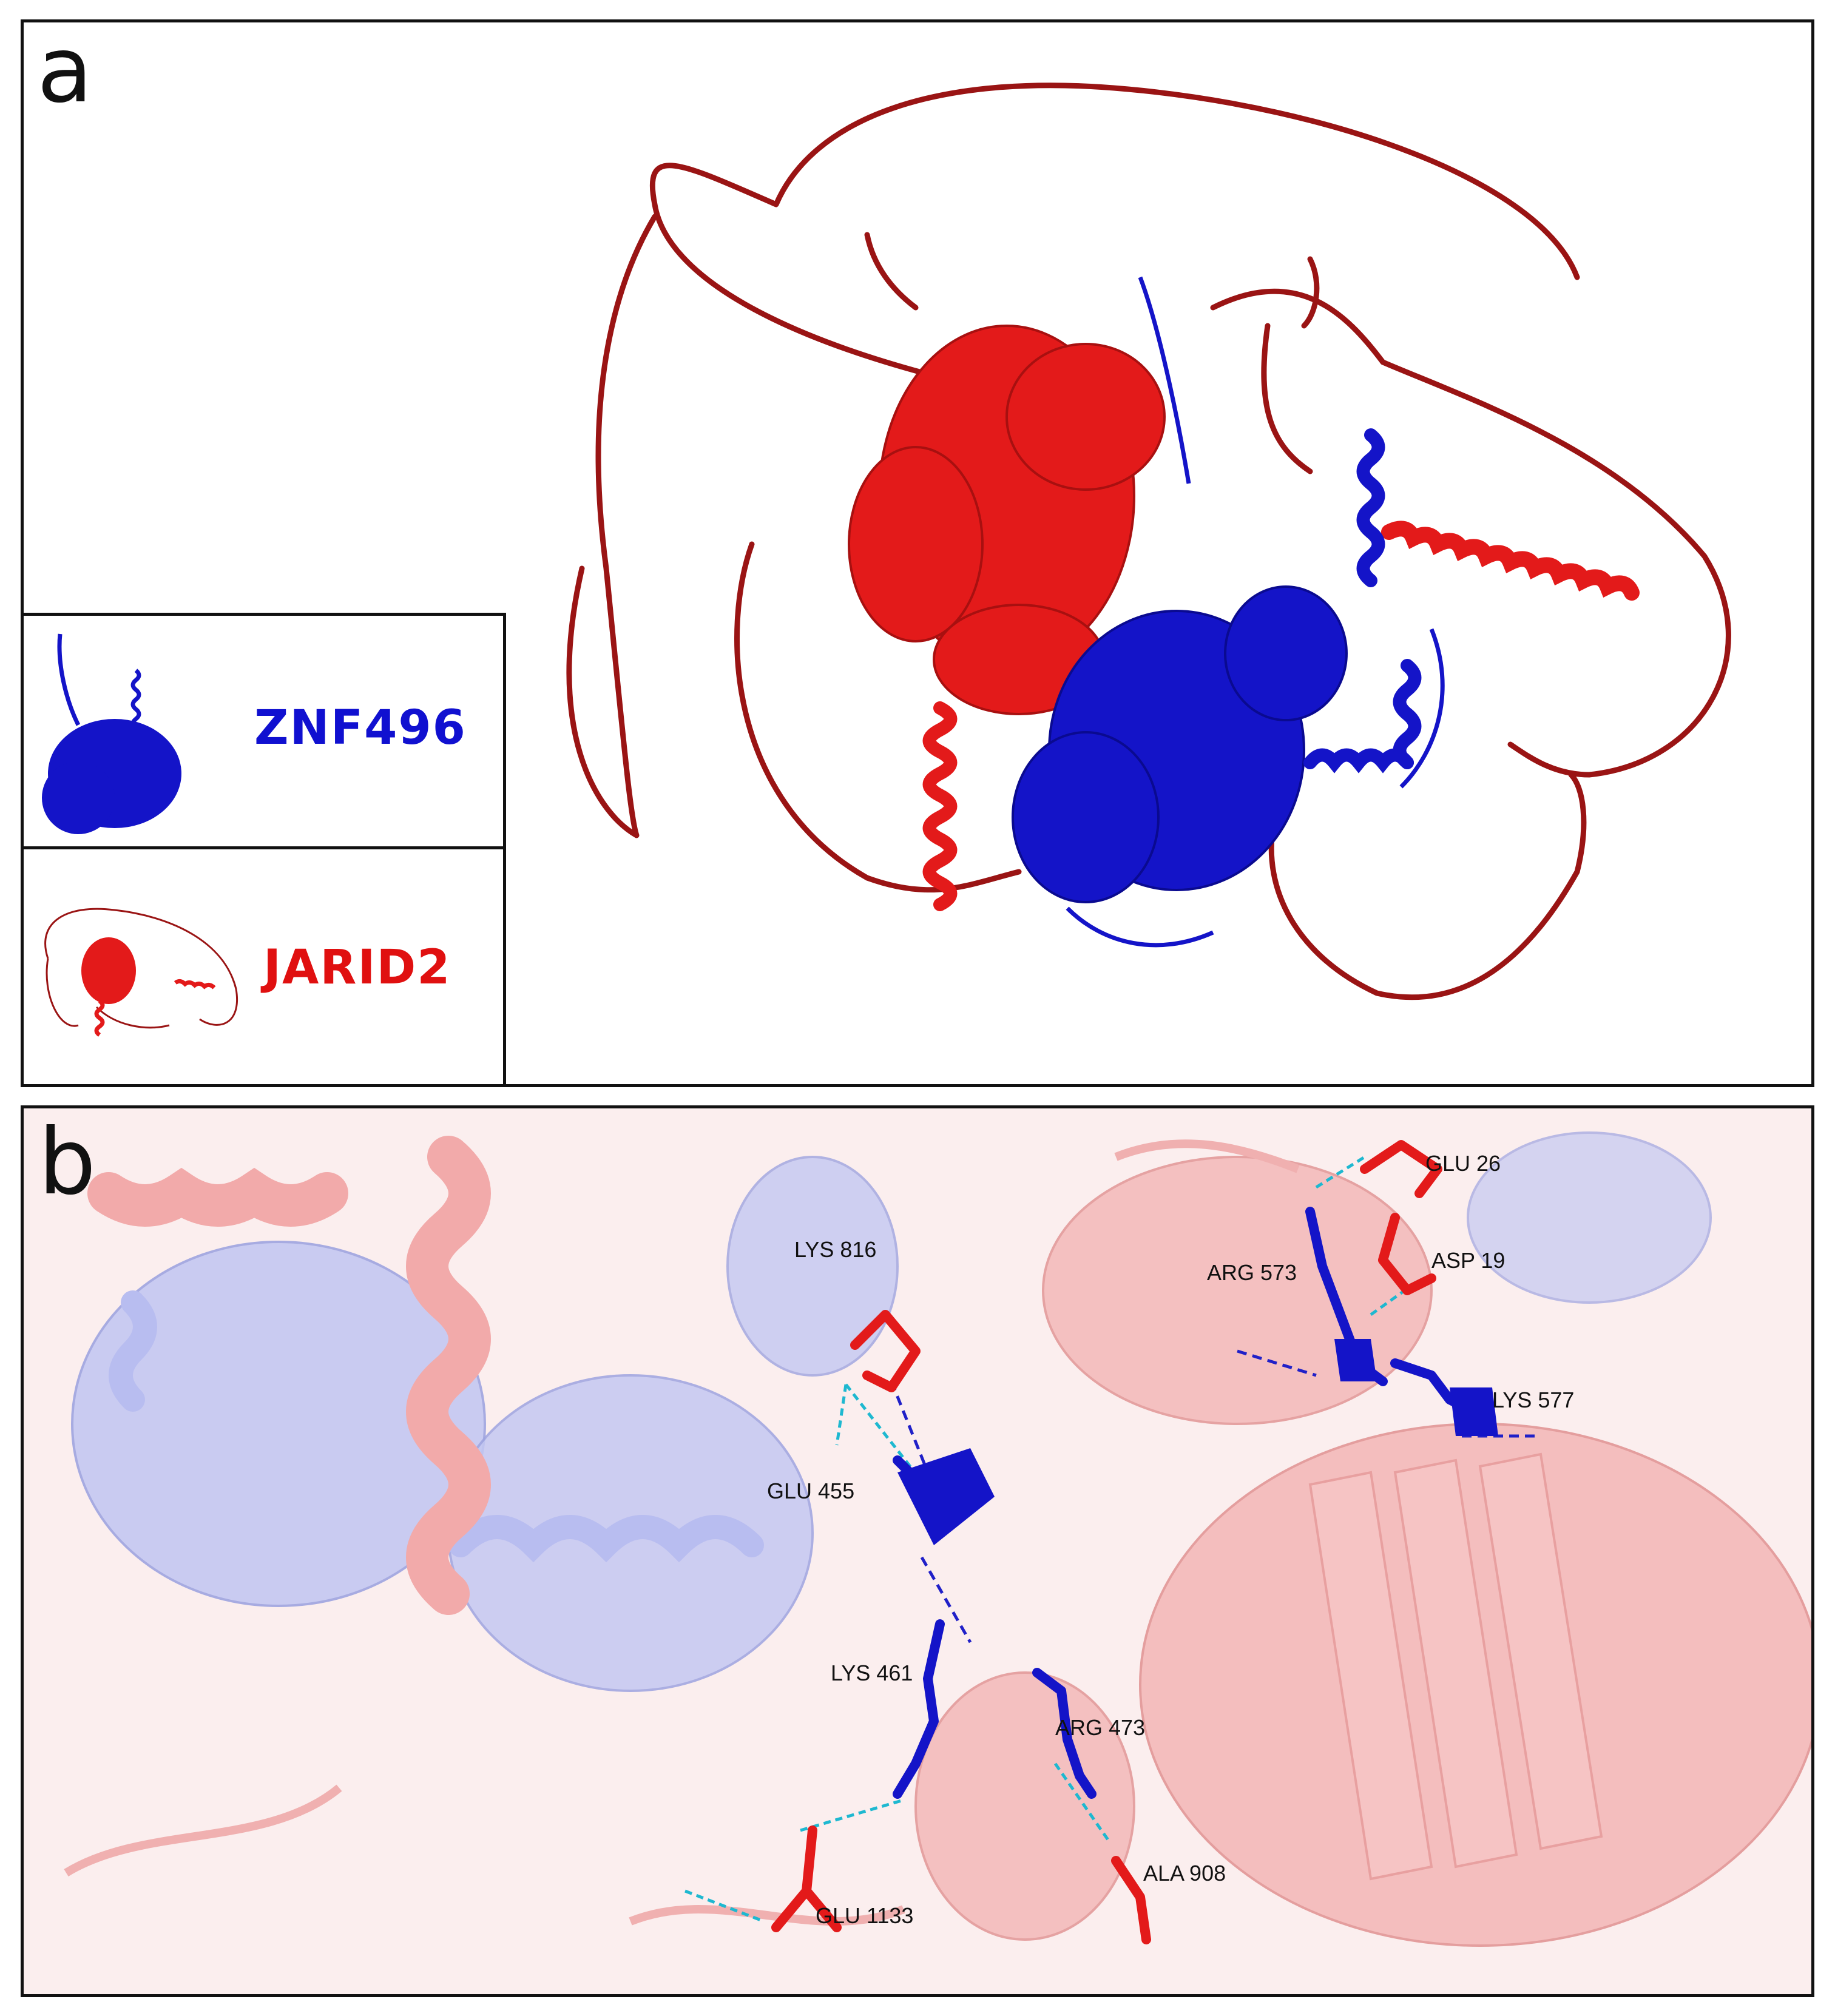 The height and width of the screenshot is (2016, 1835). I want to click on residue-label: ARG 473, so click(1100, 1727).